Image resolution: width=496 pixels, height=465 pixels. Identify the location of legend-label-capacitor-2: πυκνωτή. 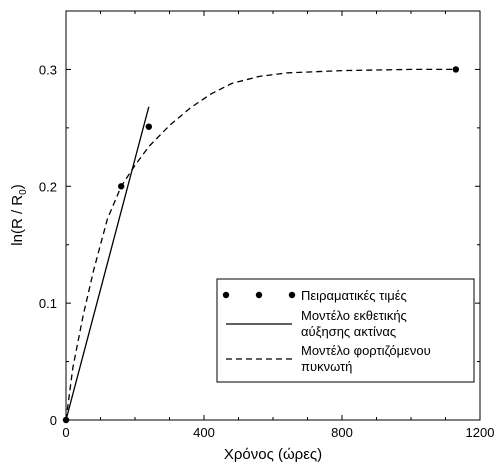
(326, 366).